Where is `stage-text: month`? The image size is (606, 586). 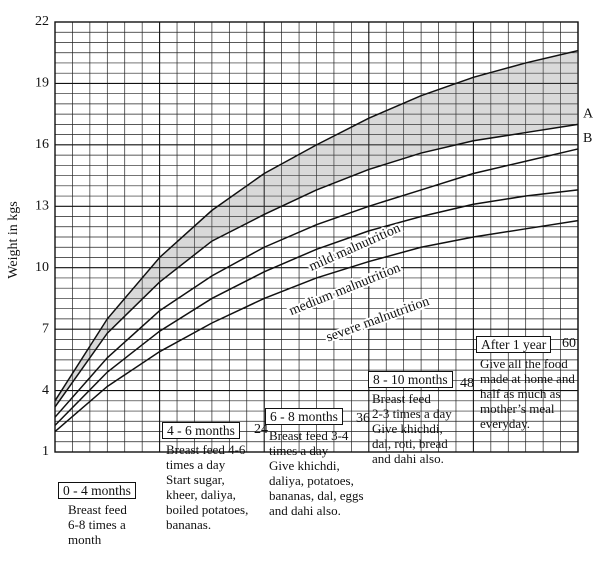 stage-text: month is located at coordinates (85, 539).